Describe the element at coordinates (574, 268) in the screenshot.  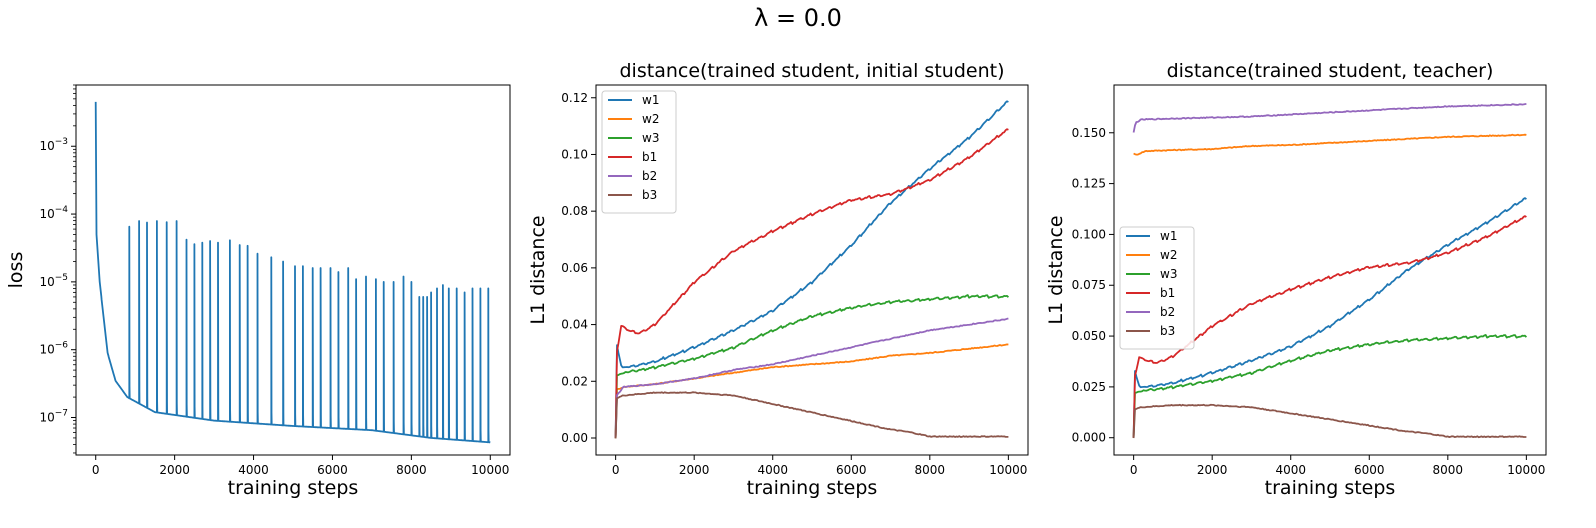
I see `y-tick-label: 0.06` at that location.